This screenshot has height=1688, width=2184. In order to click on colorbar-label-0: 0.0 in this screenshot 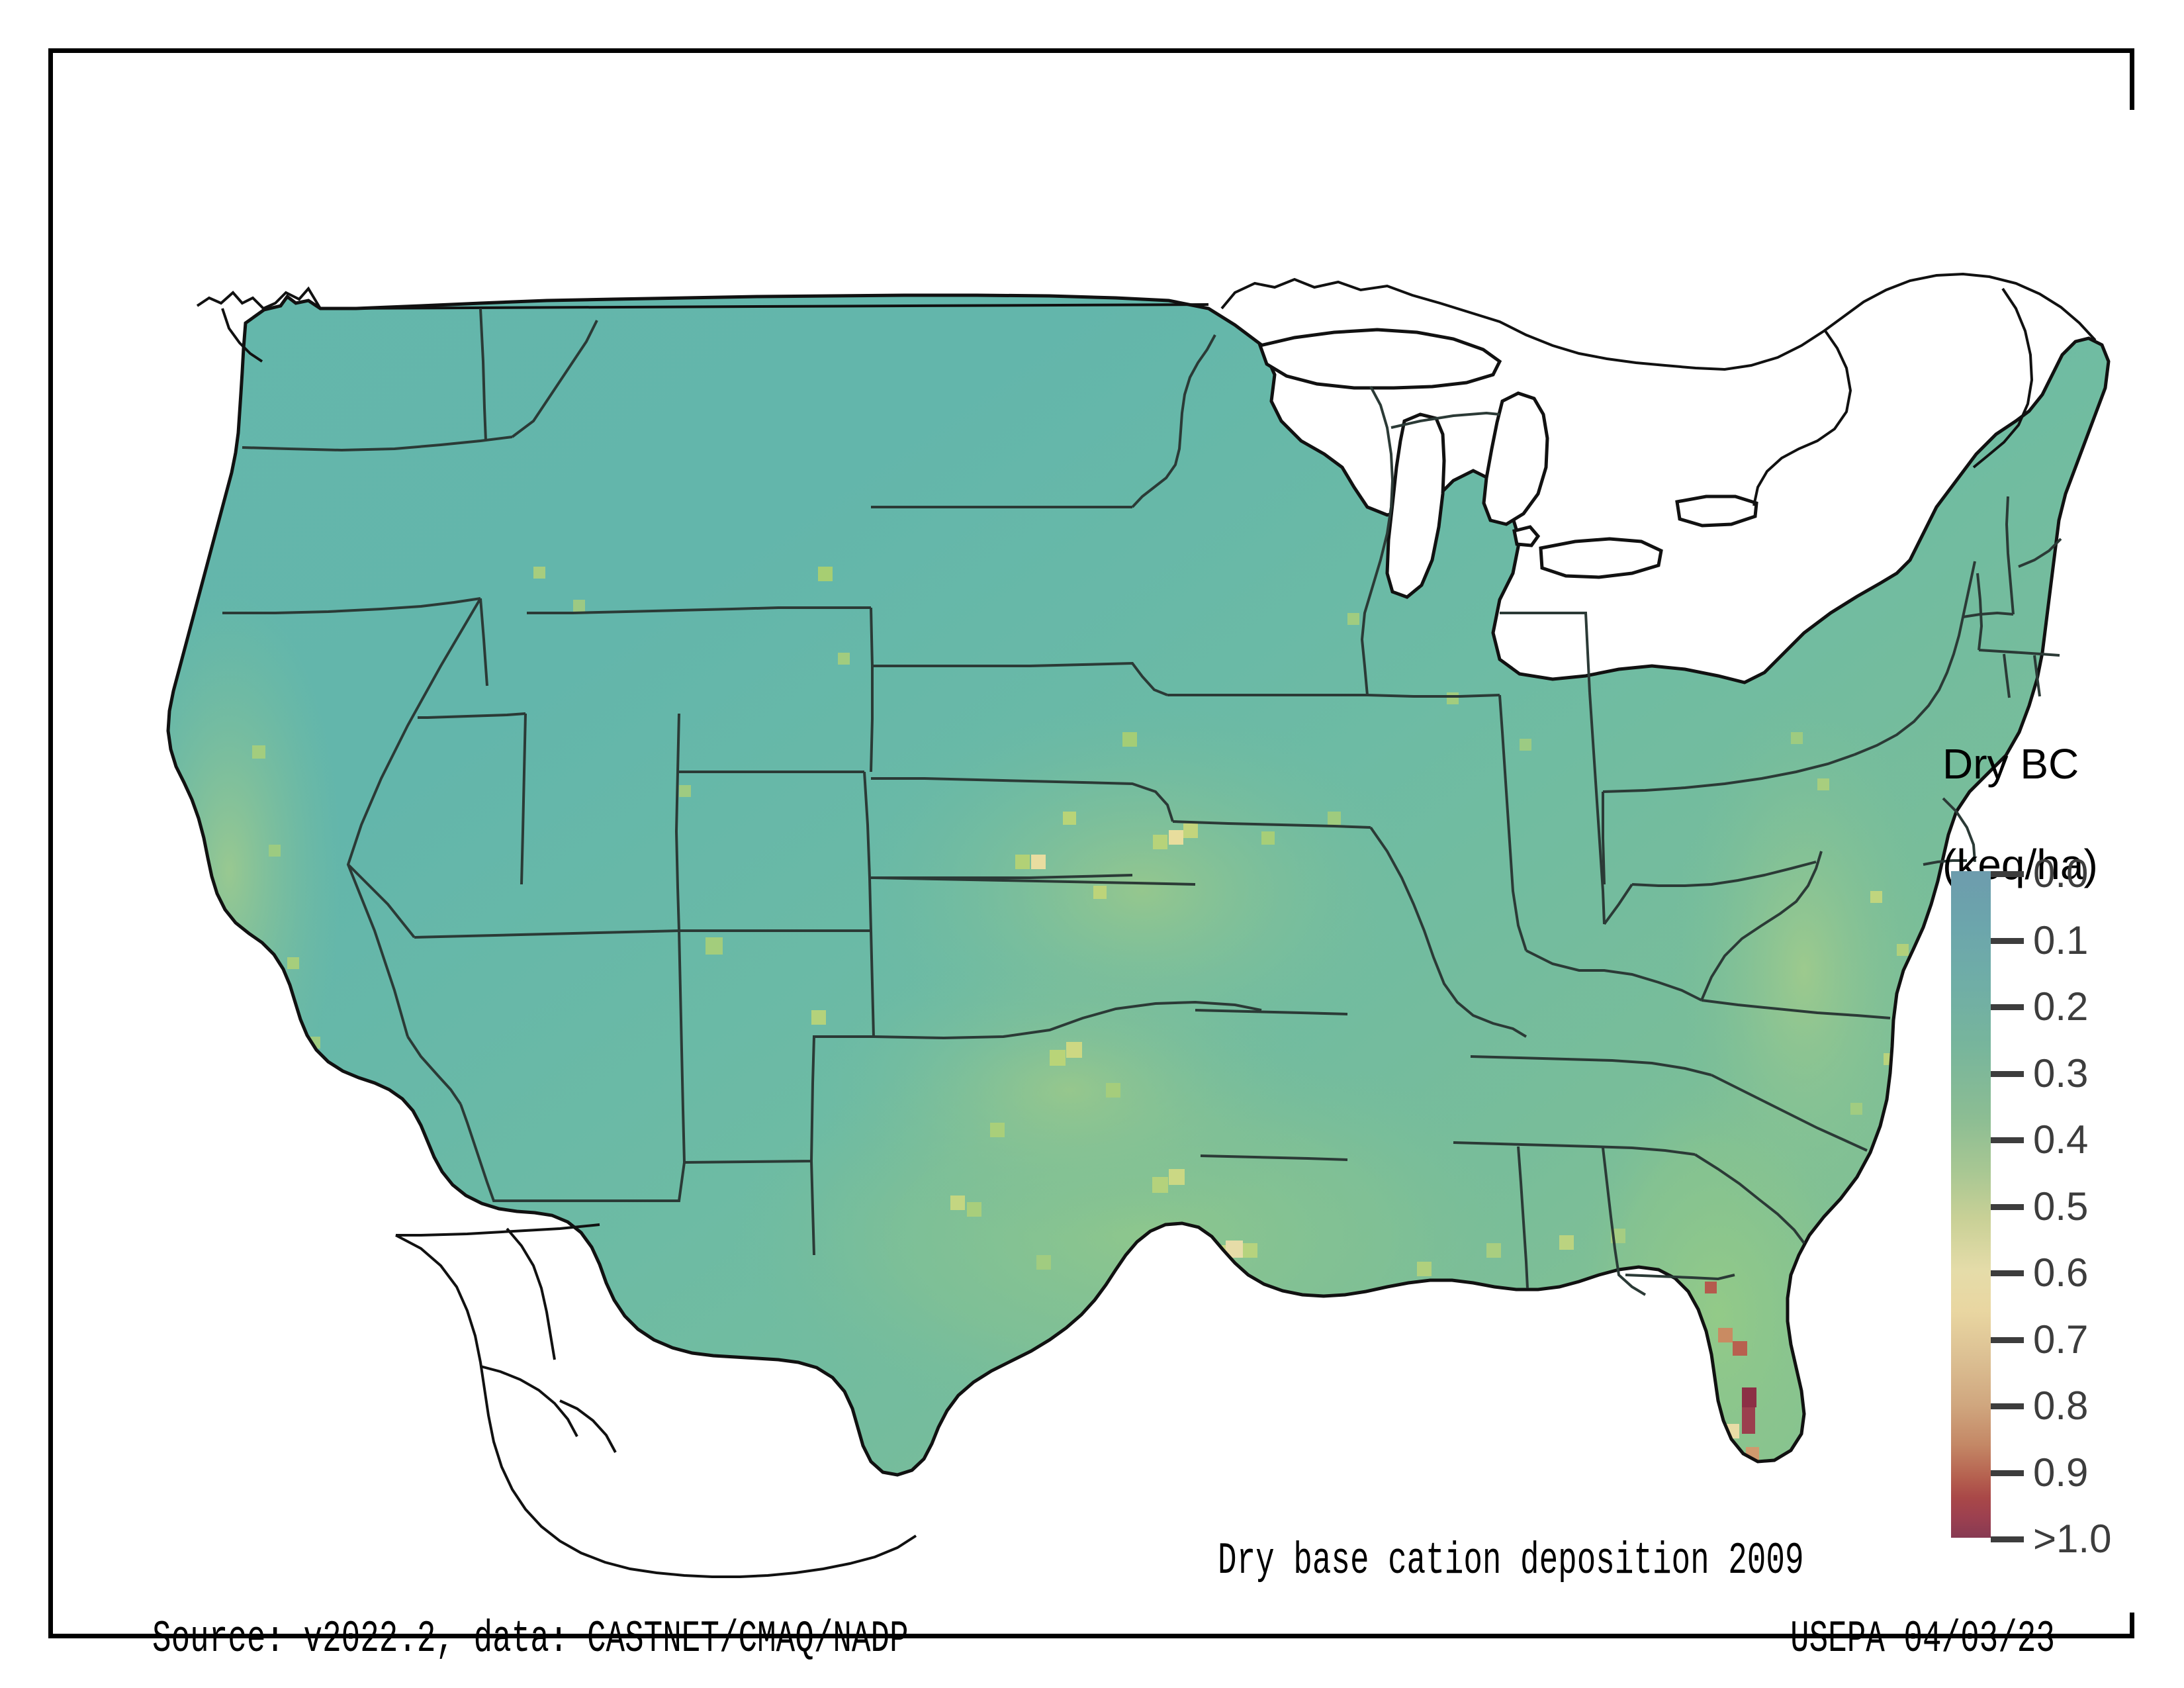, I will do `click(2061, 873)`.